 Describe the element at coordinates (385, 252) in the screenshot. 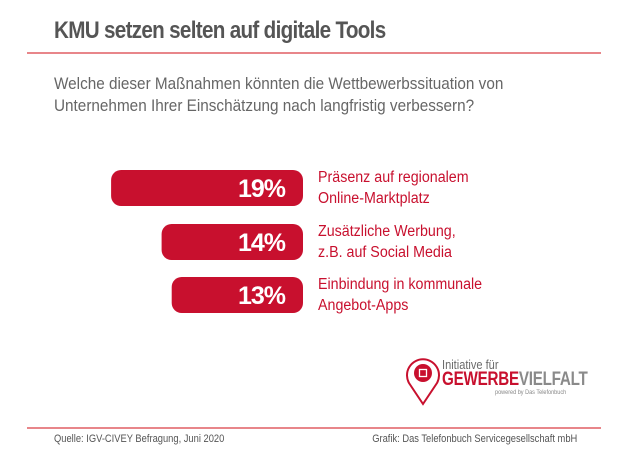

I see `category-label-line: z.B. auf Social Media` at that location.